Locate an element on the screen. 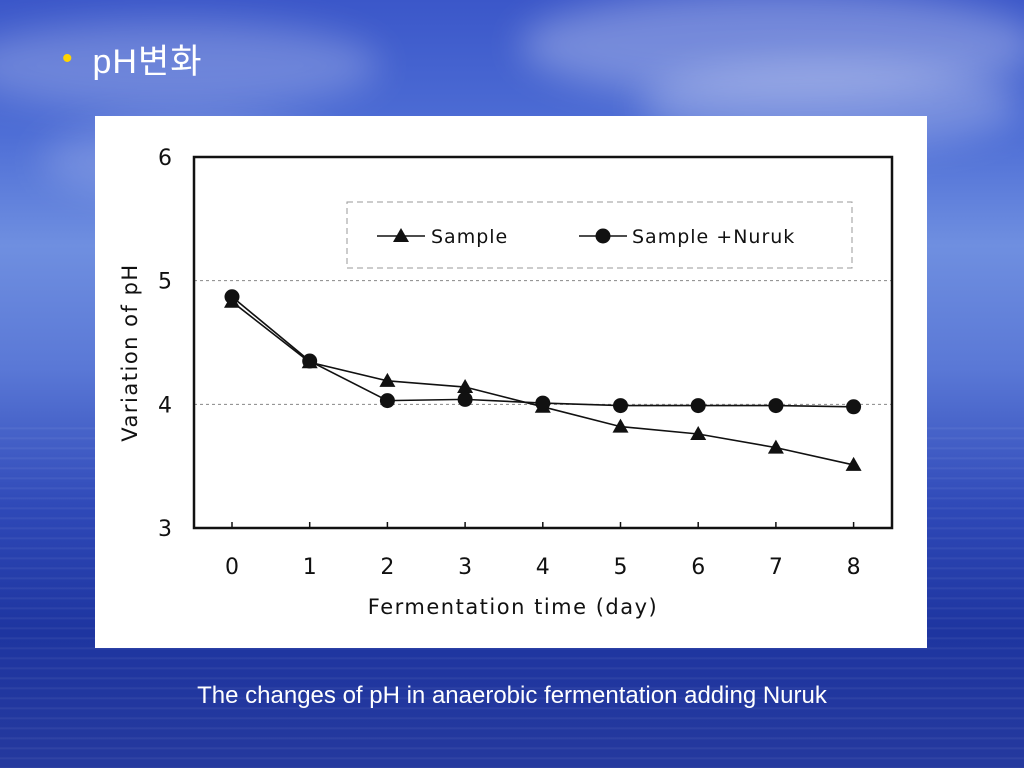  slide-title-row: • pH변화 is located at coordinates (132, 58).